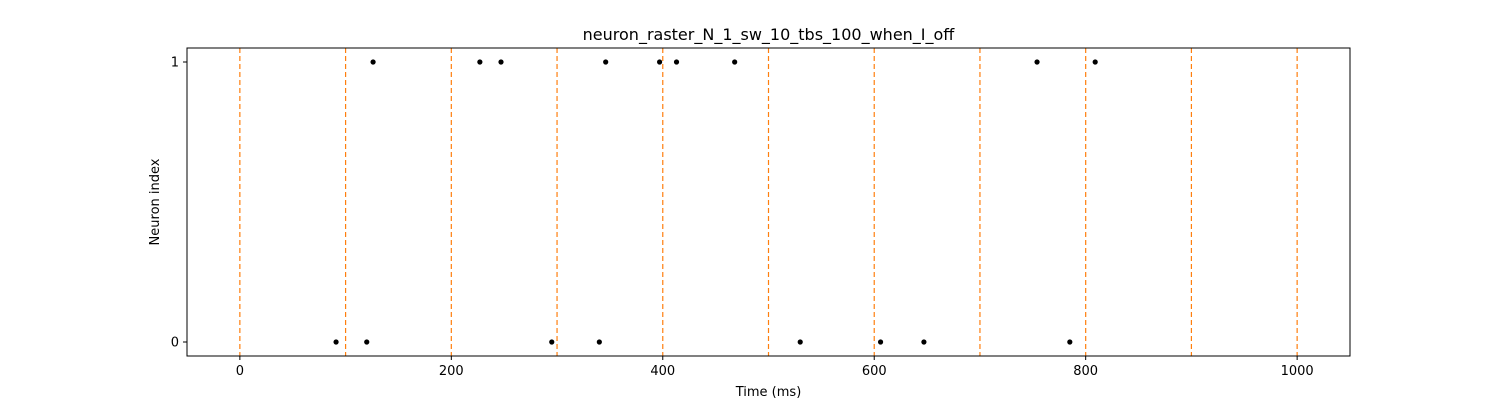 This screenshot has width=1500, height=404. What do you see at coordinates (155, 201) in the screenshot?
I see `y-axis-label: Neuron index` at bounding box center [155, 201].